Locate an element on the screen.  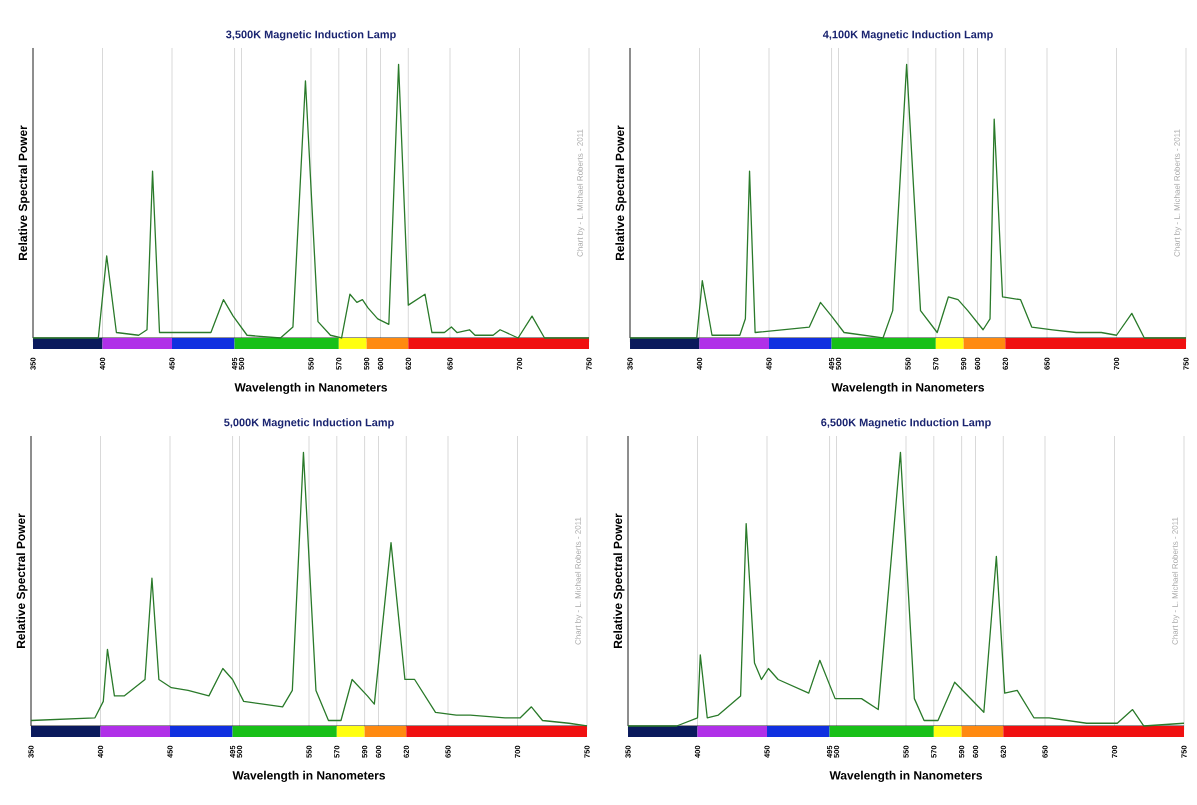
chart-title: 3,500K Magnetic Induction Lamp is located at coordinates (311, 35).